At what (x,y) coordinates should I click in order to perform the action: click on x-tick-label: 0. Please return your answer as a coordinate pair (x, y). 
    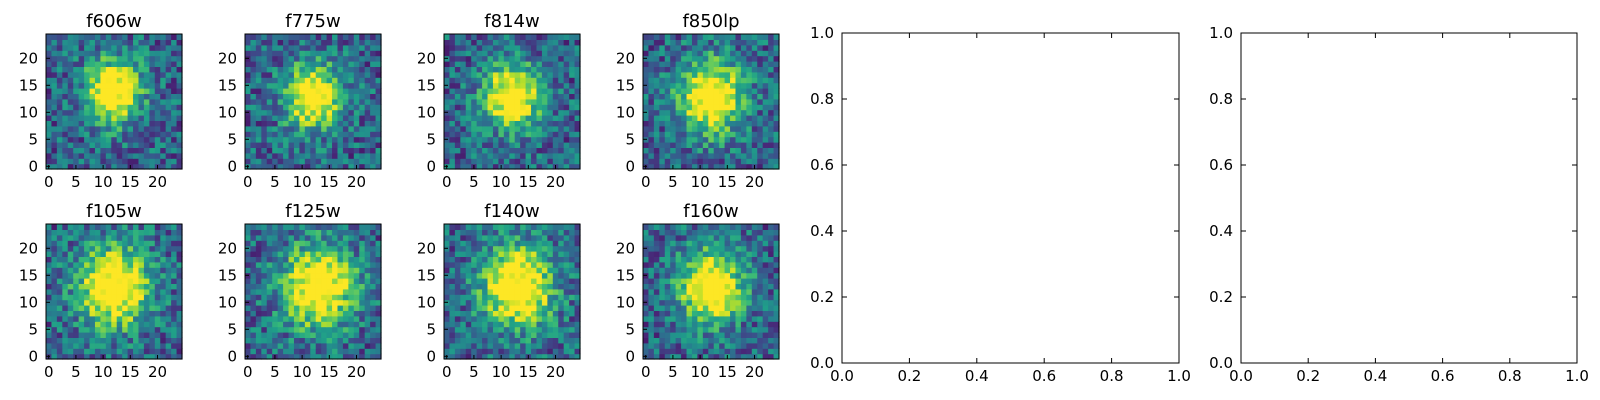
    Looking at the image, I should click on (447, 182).